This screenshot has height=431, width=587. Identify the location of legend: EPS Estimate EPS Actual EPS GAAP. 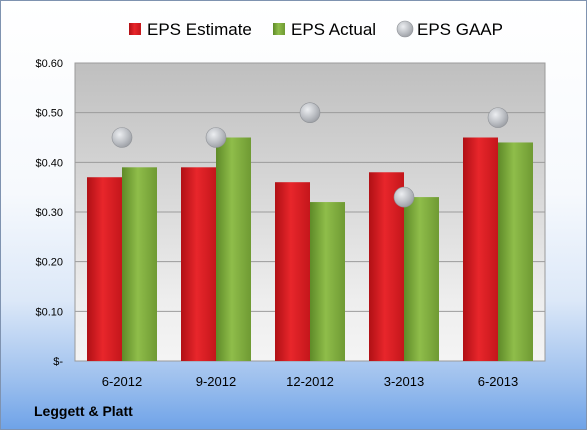
(316, 29).